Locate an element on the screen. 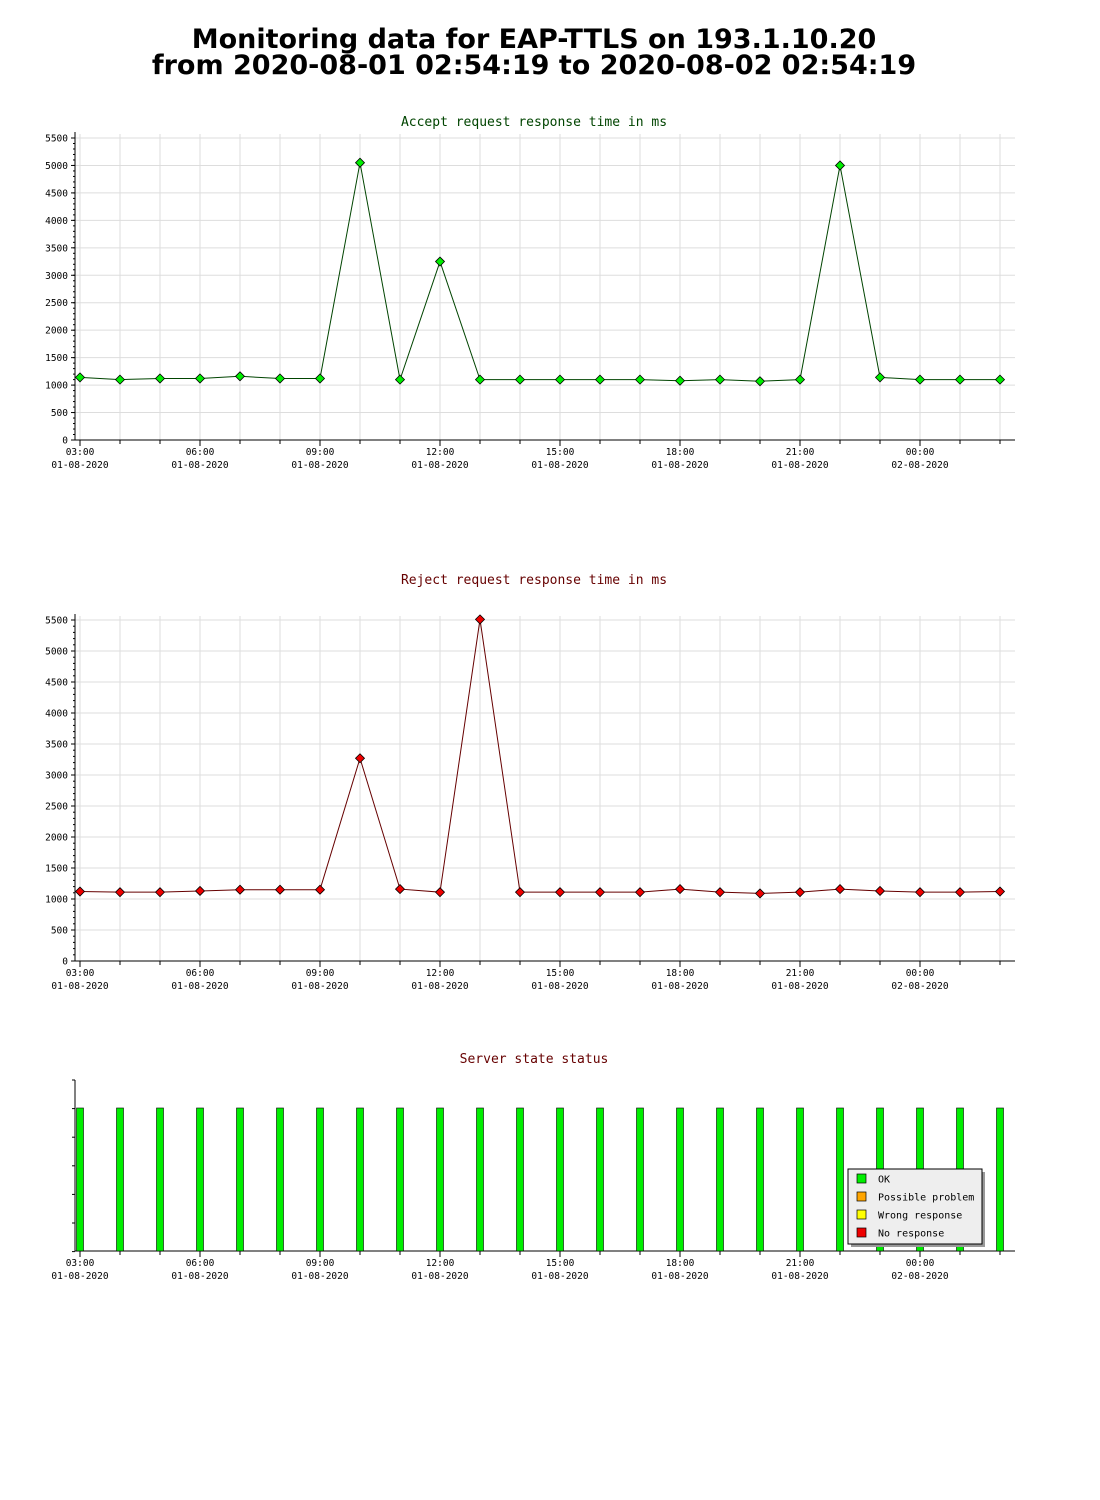  accept-y-tick-label: 5500 is located at coordinates (56, 139).